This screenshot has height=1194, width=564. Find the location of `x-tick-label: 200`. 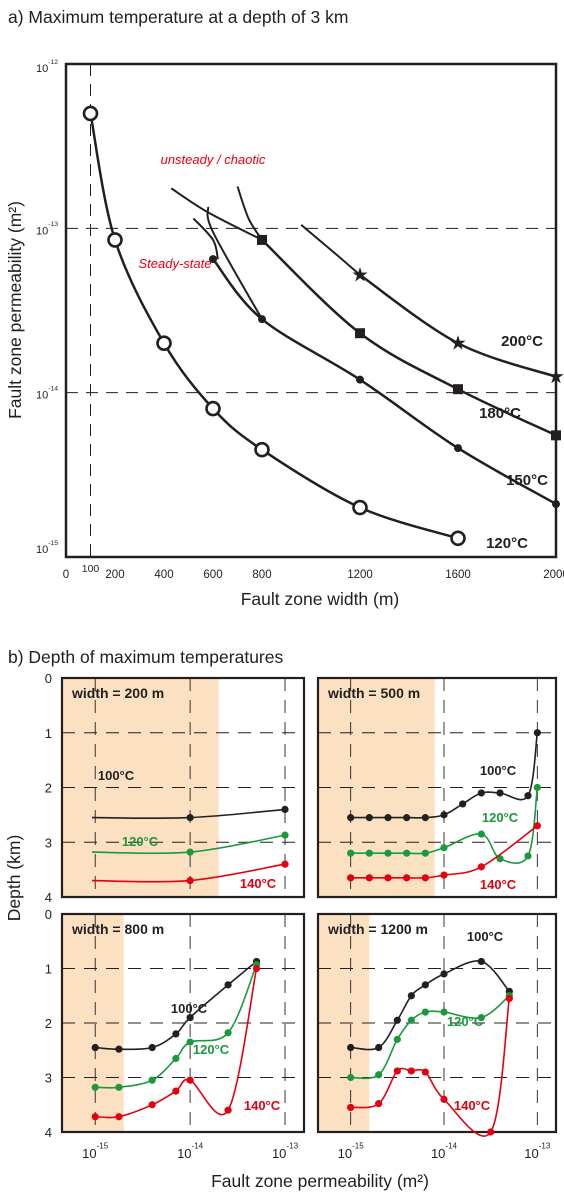

x-tick-label: 200 is located at coordinates (114, 575).